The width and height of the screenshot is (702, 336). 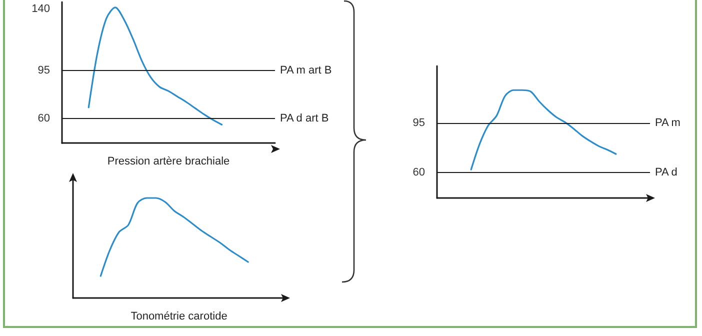 What do you see at coordinates (667, 122) in the screenshot?
I see `ref-line-label: PA m` at bounding box center [667, 122].